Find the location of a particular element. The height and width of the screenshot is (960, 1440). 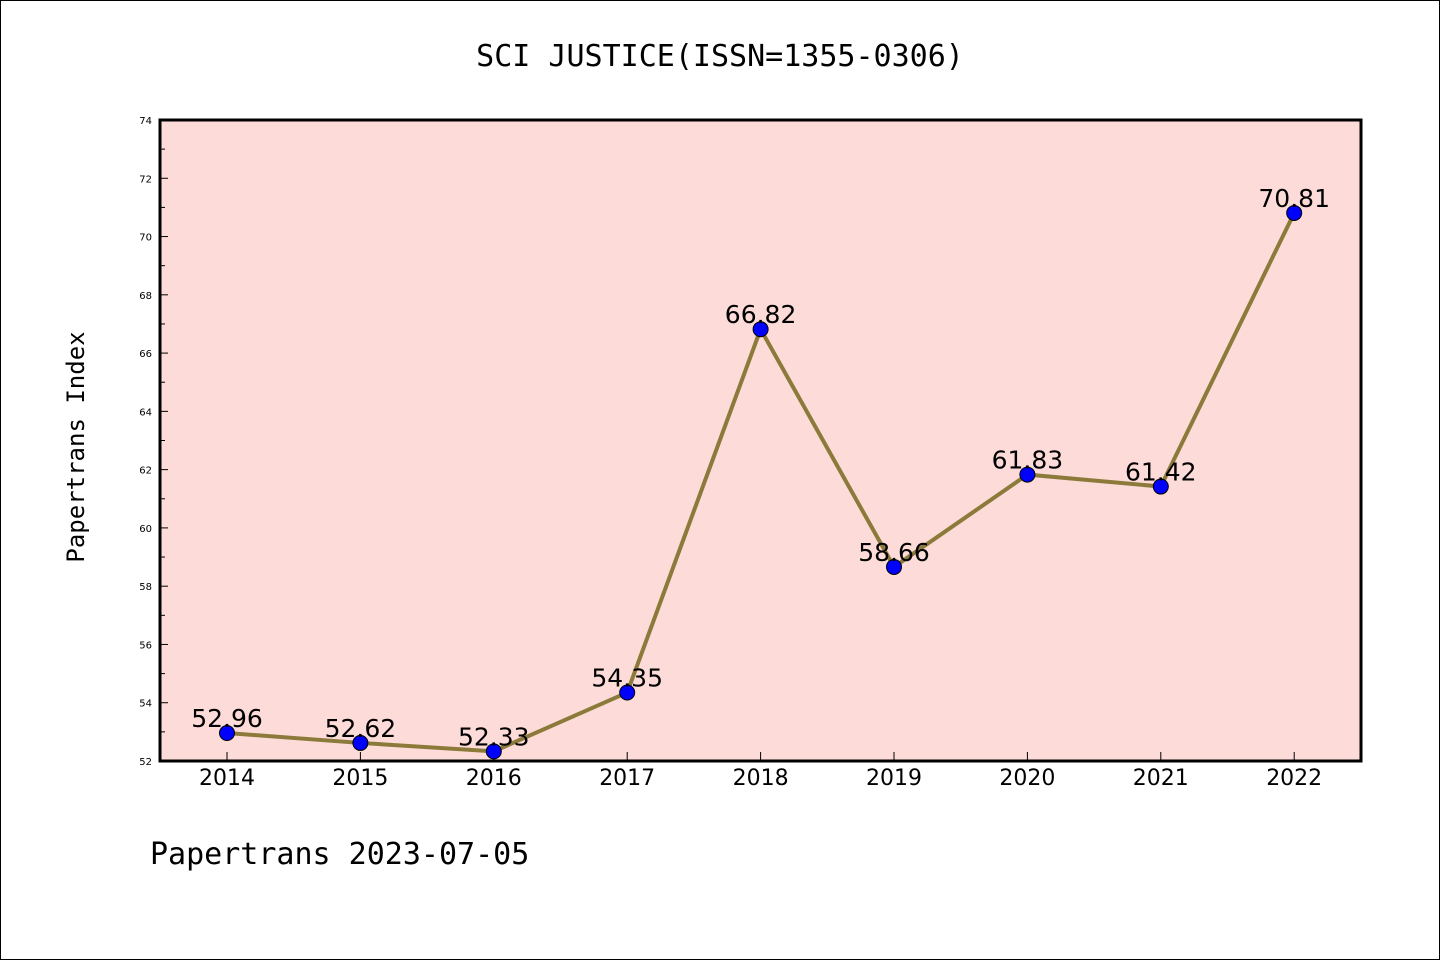

y-tick-label: 60 is located at coordinates (145, 529).